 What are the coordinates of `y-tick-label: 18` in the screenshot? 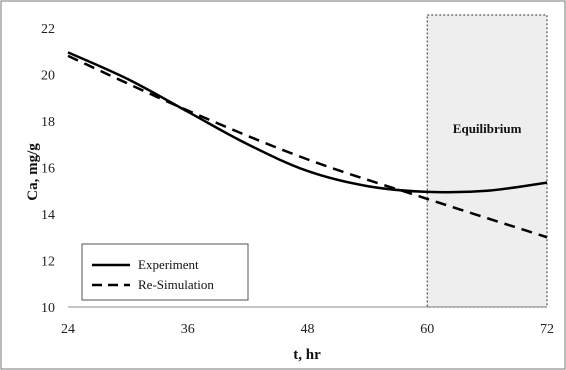 It's located at (48, 122).